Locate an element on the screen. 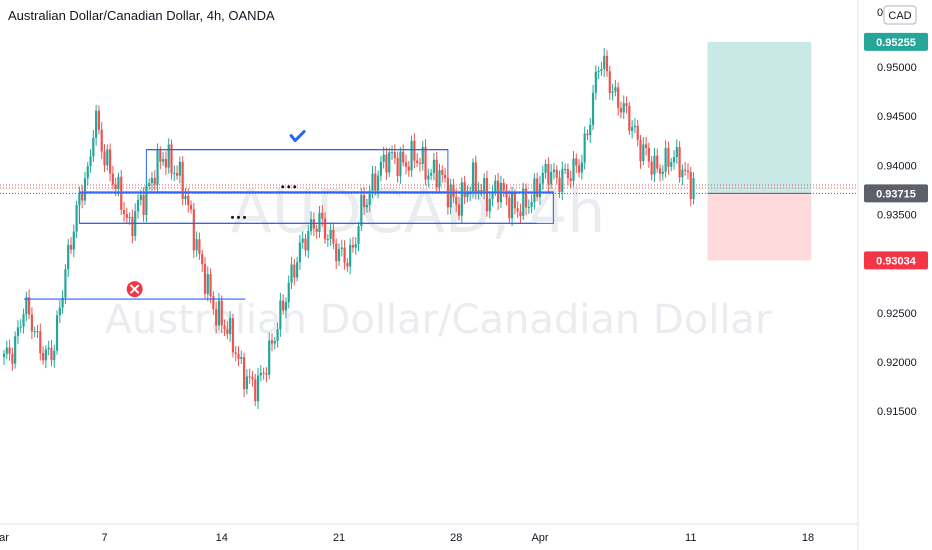 This screenshot has height=550, width=932. price-badge is located at coordinates (896, 41).